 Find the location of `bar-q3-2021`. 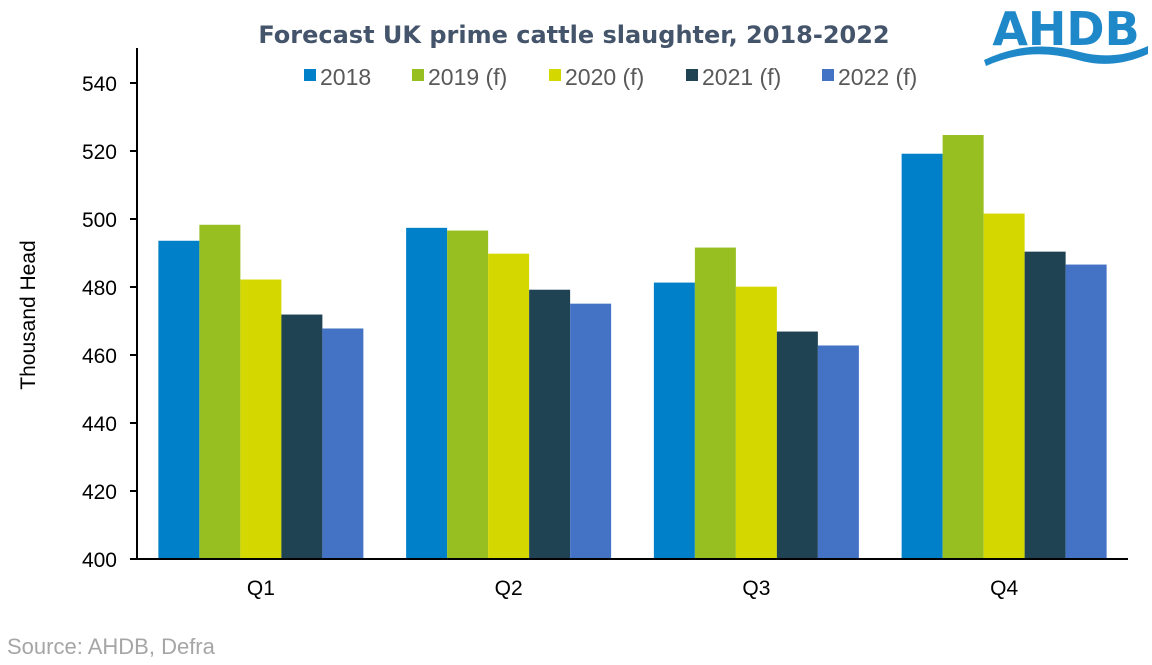

bar-q3-2021 is located at coordinates (797, 445).